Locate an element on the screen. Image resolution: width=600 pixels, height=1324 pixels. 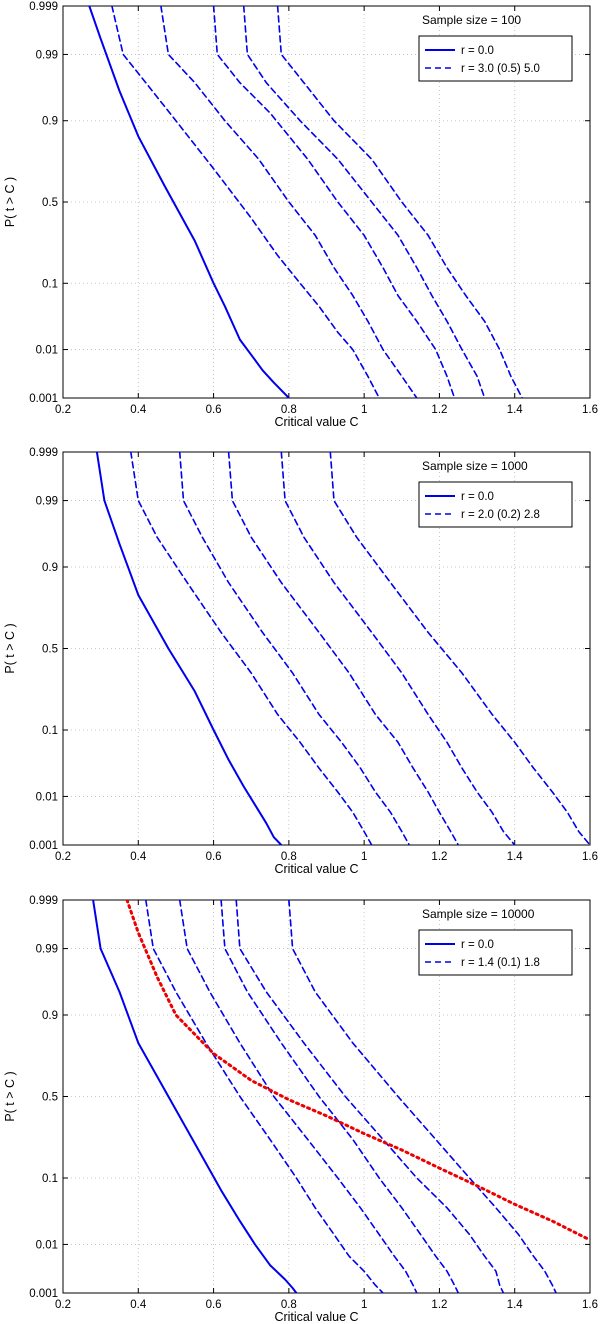
legend-label: r = 3.0 (0.5) 5.0 is located at coordinates (500, 69).